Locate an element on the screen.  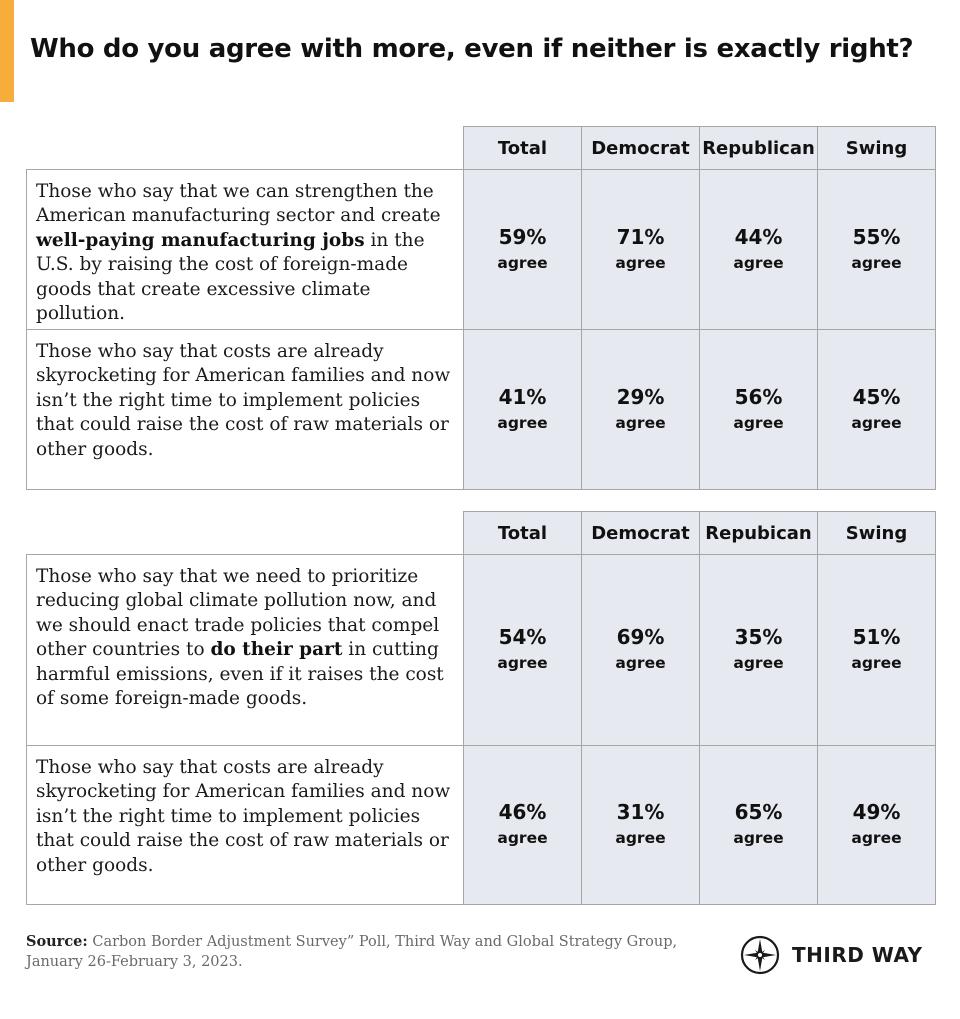
percent-value: 71% is located at coordinates (640, 236).